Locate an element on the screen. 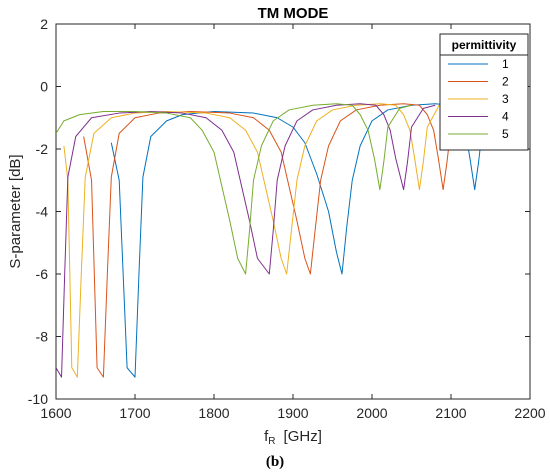 The height and width of the screenshot is (473, 550). x-tick-label: 2200 is located at coordinates (529, 413).